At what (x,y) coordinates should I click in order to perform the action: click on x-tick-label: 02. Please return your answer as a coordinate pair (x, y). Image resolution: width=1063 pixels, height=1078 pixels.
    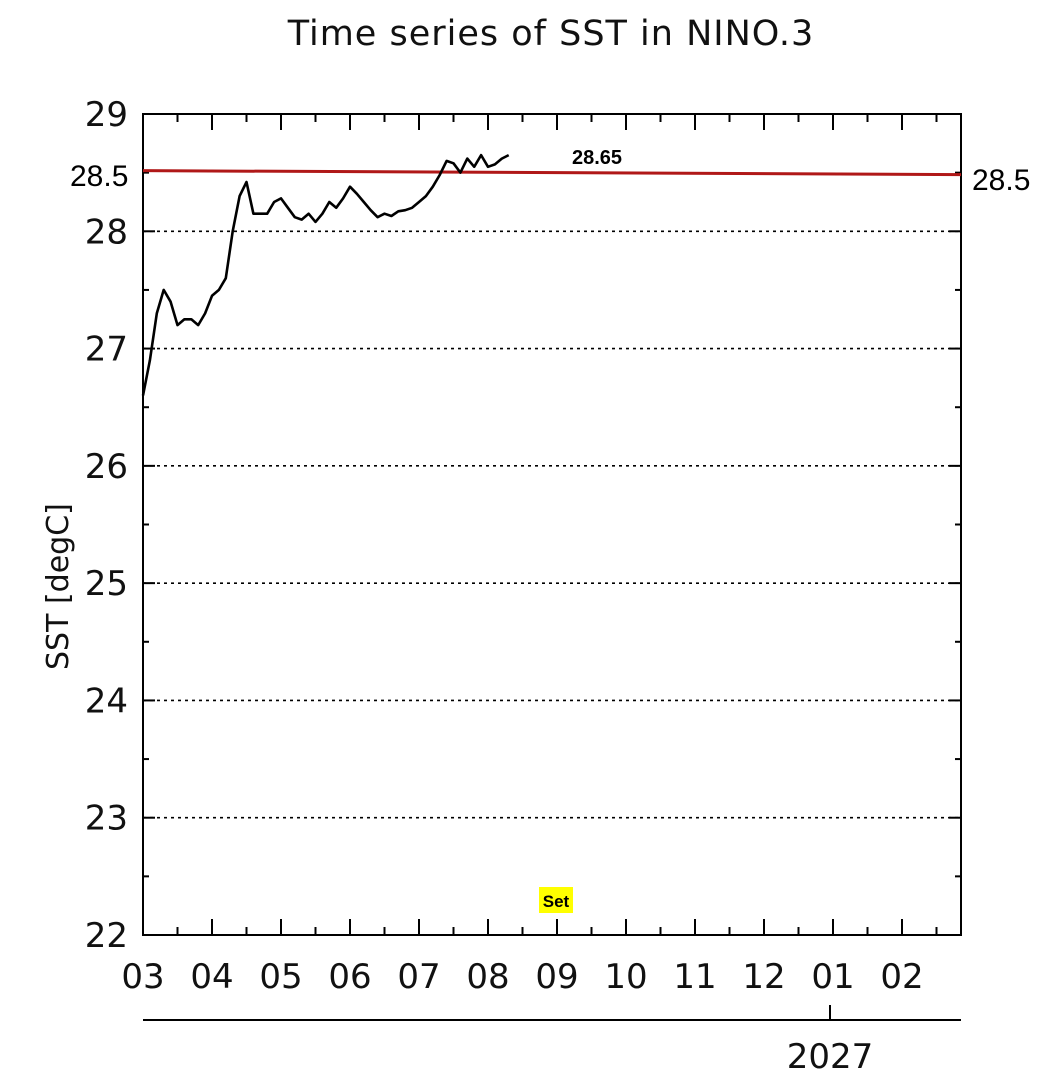
    Looking at the image, I should click on (901, 977).